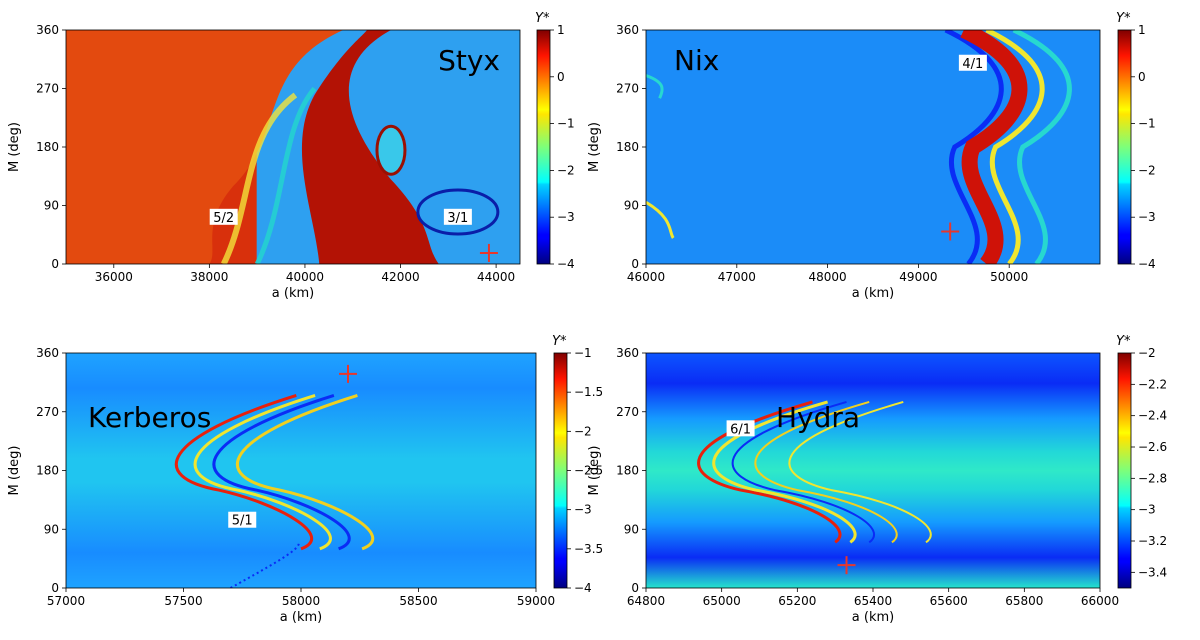  I want to click on colorbar-tick-label: −3.2, so click(1152, 541).